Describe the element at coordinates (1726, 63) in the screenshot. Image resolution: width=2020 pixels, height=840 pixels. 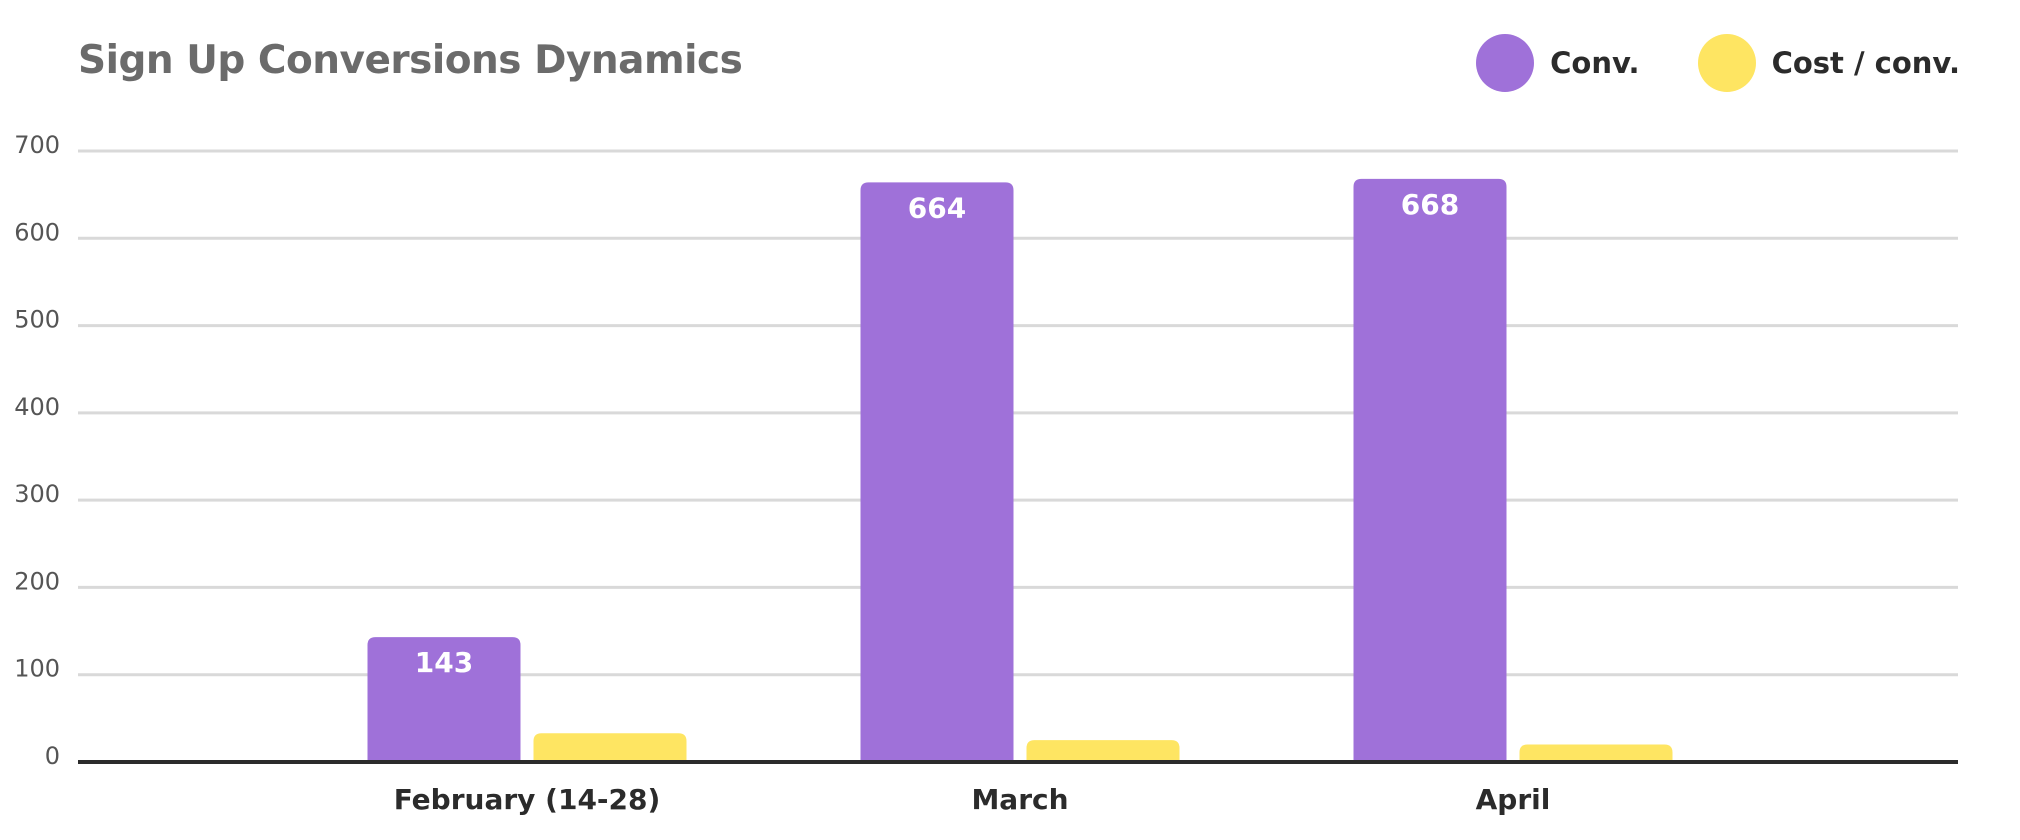
I see `legend-swatch-cost-per-conv` at that location.